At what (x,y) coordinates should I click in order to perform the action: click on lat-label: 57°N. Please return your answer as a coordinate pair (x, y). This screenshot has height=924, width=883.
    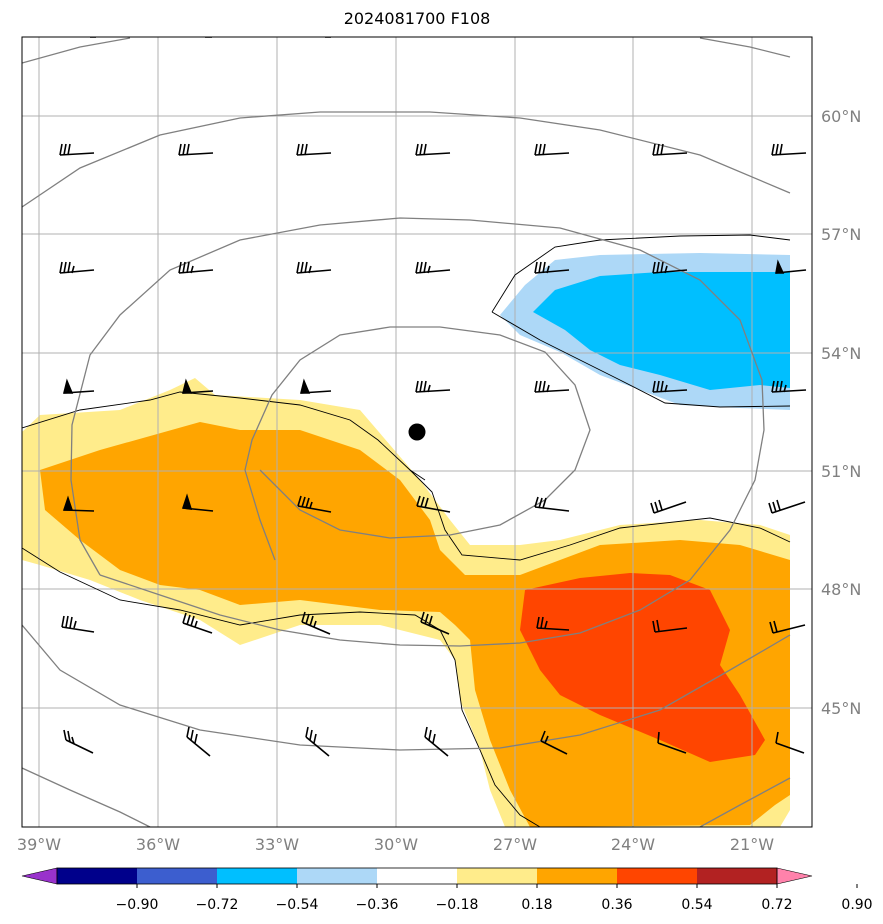
    Looking at the image, I should click on (841, 234).